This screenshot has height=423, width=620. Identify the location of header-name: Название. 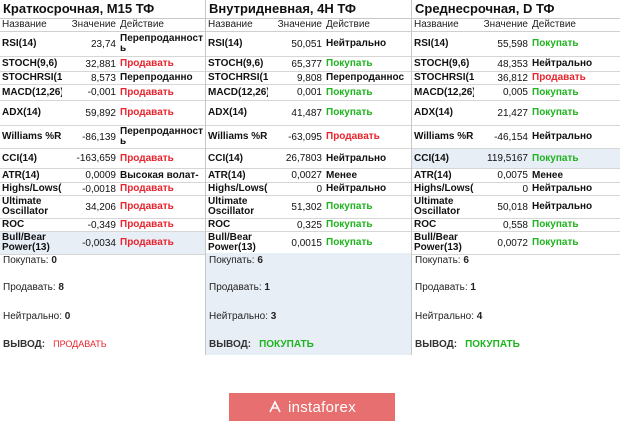
(24, 24).